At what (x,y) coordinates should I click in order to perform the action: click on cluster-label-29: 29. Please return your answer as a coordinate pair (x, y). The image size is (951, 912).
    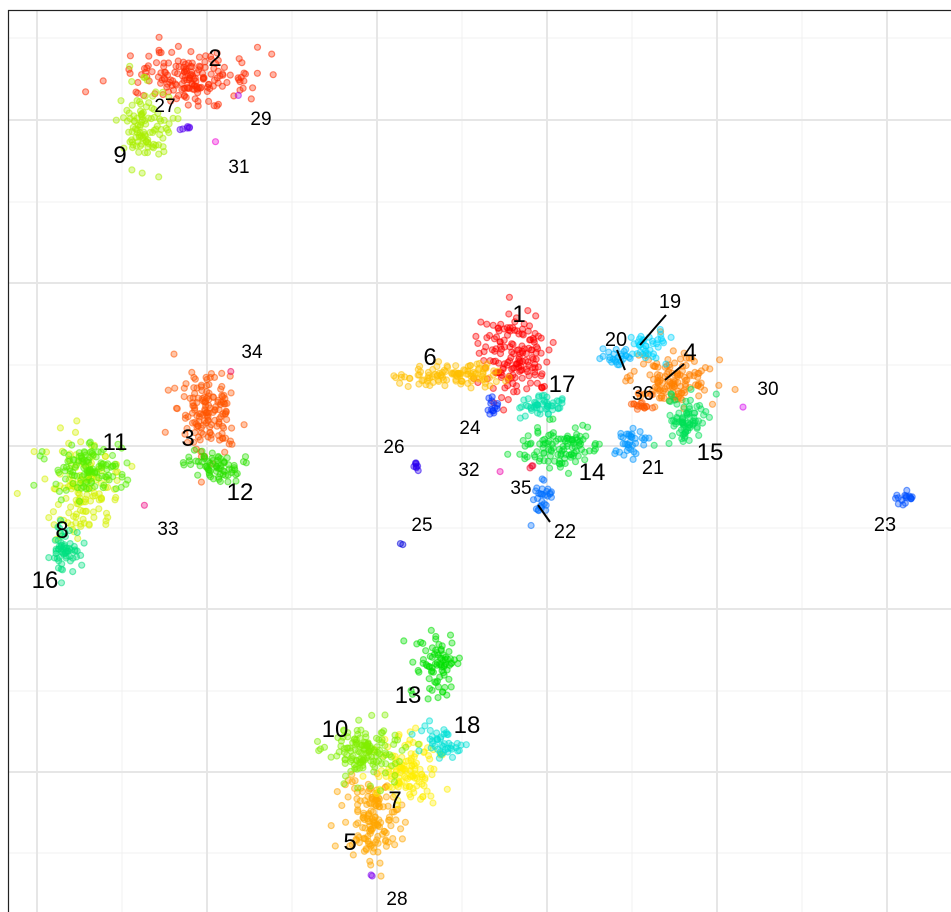
    Looking at the image, I should click on (260, 119).